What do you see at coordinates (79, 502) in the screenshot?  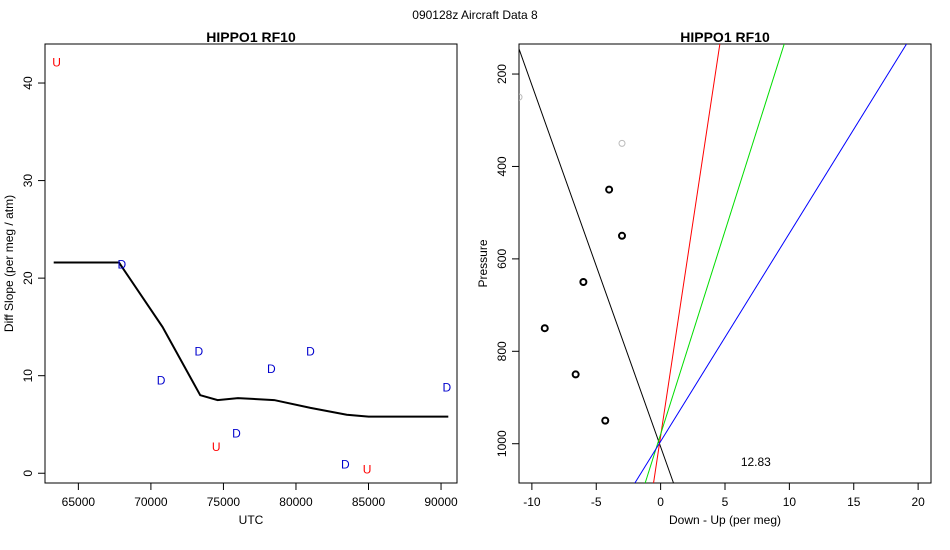 I see `x-tick-label: 65000` at bounding box center [79, 502].